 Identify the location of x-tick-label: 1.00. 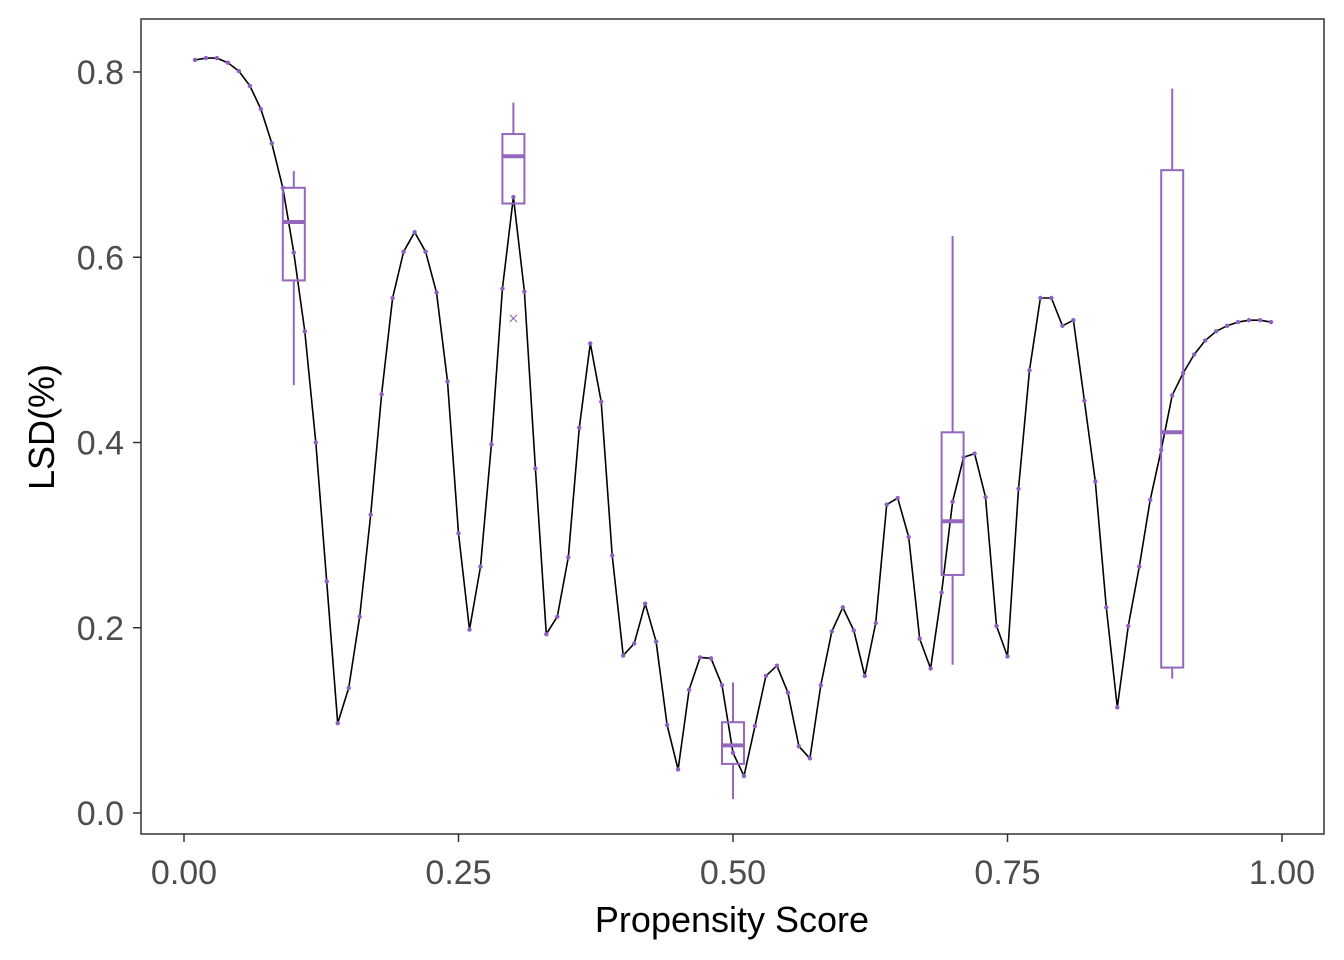
(1282, 873).